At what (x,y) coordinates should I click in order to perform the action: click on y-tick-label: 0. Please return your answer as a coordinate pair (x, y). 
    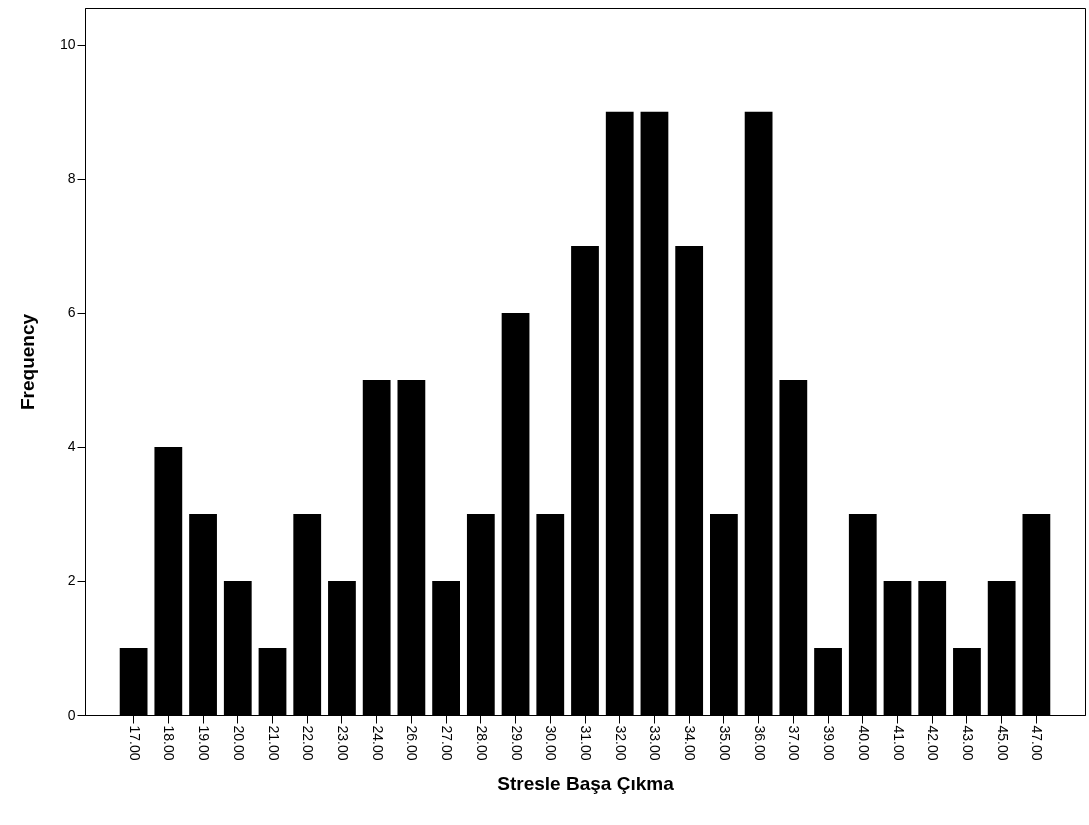
    Looking at the image, I should click on (71, 714).